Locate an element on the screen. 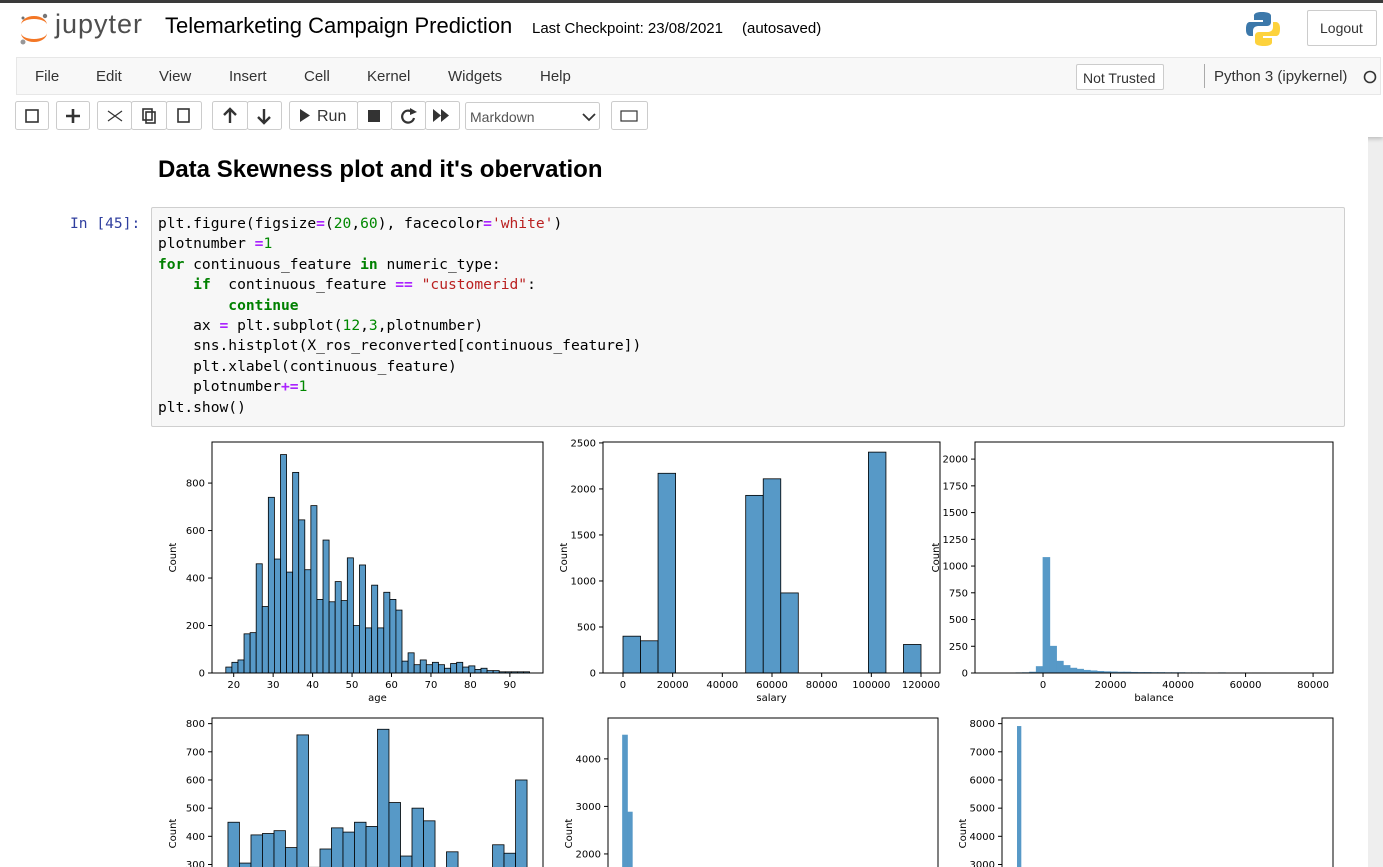 This screenshot has height=867, width=1383. x-tick-label: 100000 is located at coordinates (871, 685).